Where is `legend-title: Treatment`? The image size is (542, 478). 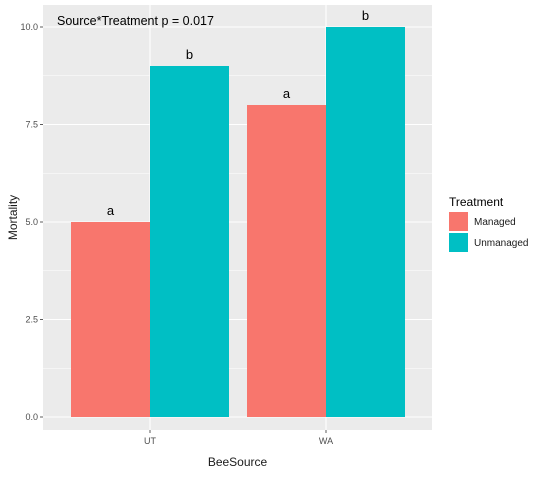
legend-title: Treatment is located at coordinates (476, 202).